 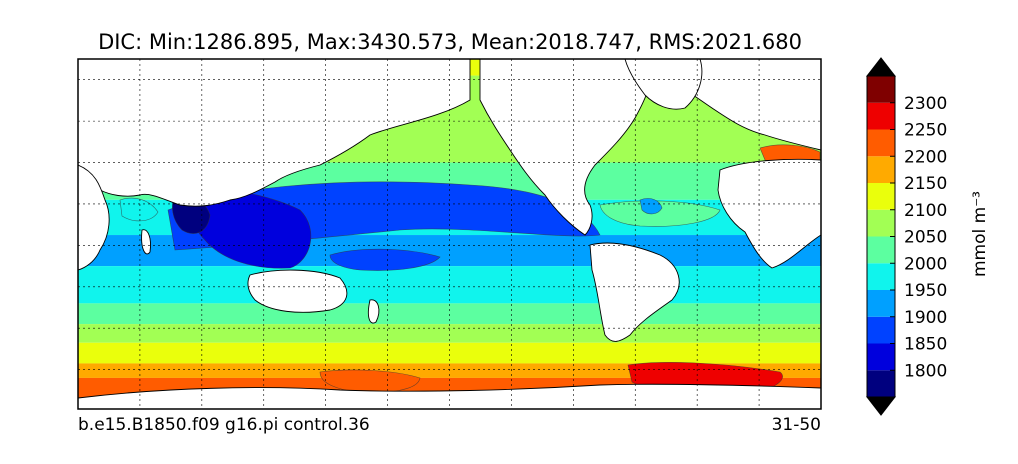 I want to click on colorbar-tick-label-1950: 1950, so click(x=925, y=291).